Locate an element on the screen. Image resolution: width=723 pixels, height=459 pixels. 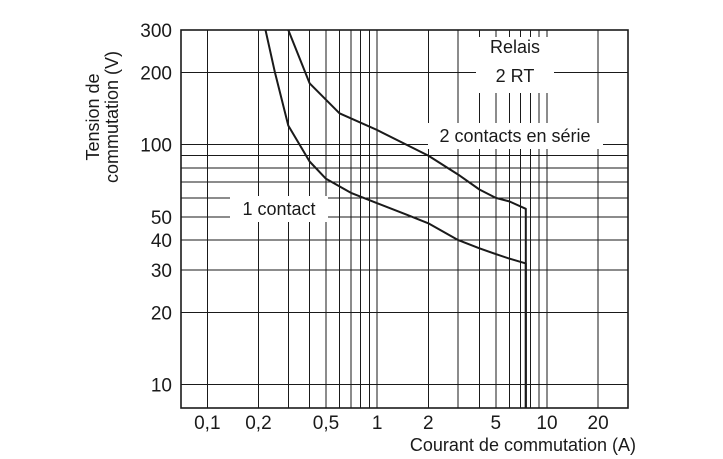
y-axis-title-line1: Tension de is located at coordinates (93, 116).